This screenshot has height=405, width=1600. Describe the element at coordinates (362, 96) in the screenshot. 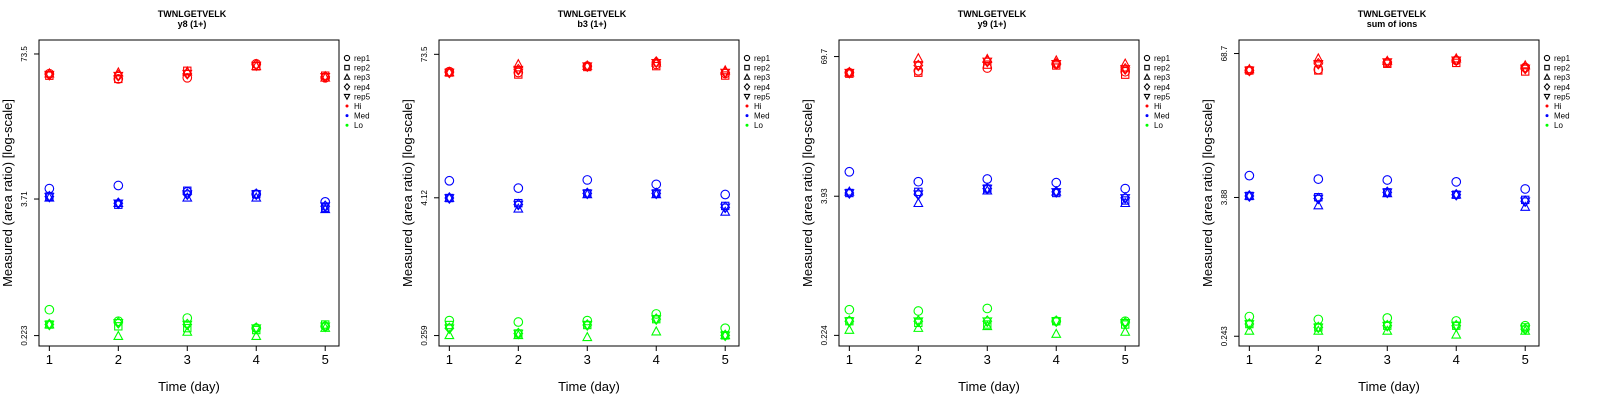

I see `legend-label: rep5` at that location.